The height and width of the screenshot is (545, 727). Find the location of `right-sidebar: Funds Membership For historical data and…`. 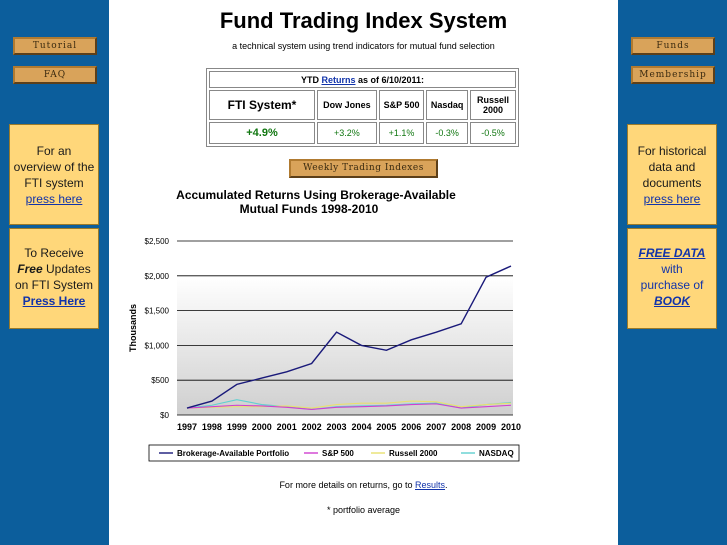

right-sidebar: Funds Membership For historical data and… is located at coordinates (672, 272).